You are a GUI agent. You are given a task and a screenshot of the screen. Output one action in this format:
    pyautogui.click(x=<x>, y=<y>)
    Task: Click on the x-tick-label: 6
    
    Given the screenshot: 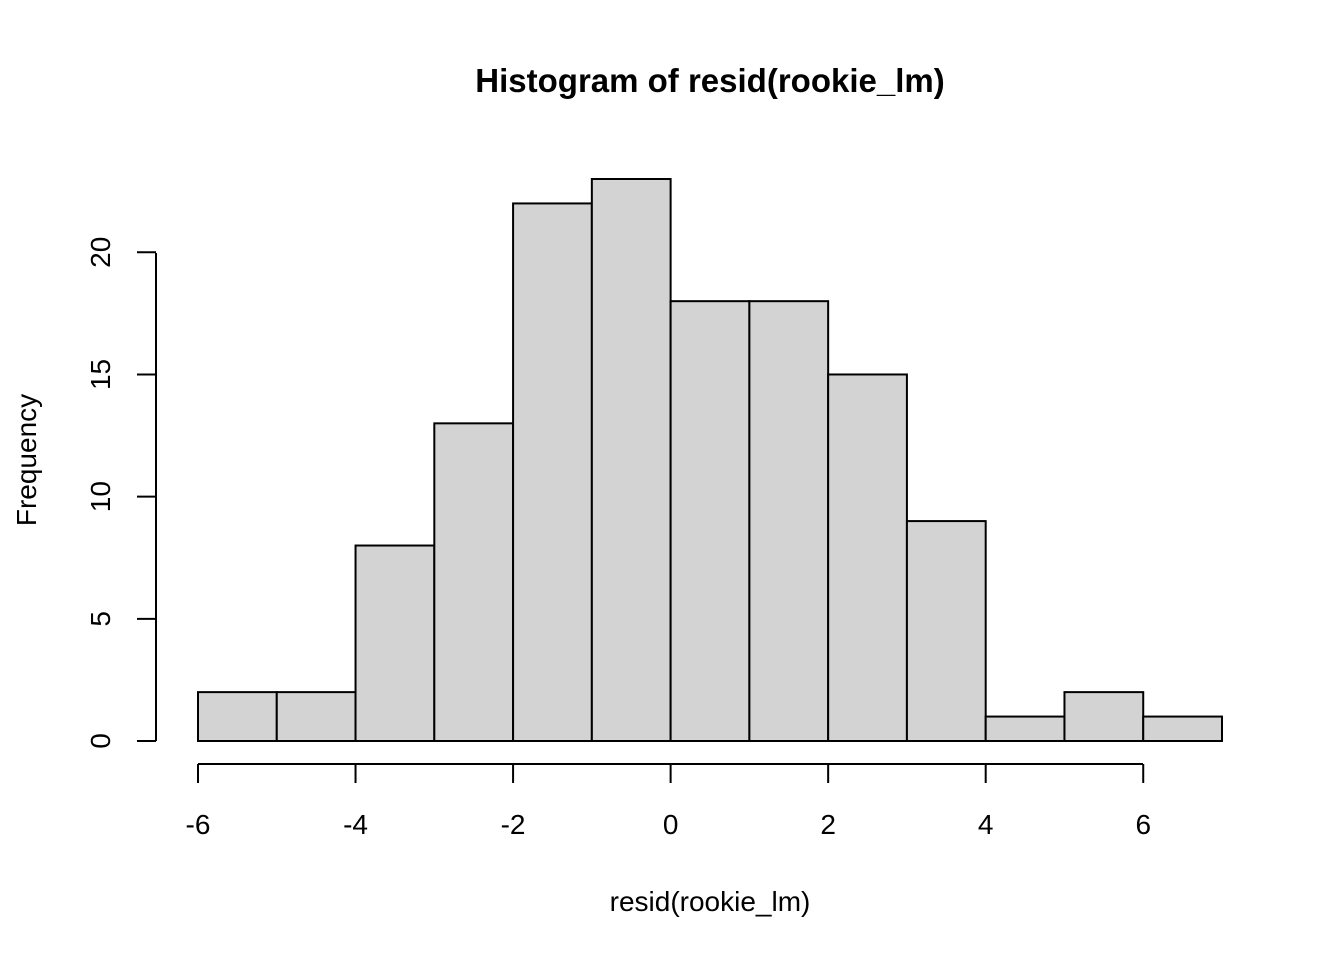 What is the action you would take?
    pyautogui.click(x=1143, y=824)
    